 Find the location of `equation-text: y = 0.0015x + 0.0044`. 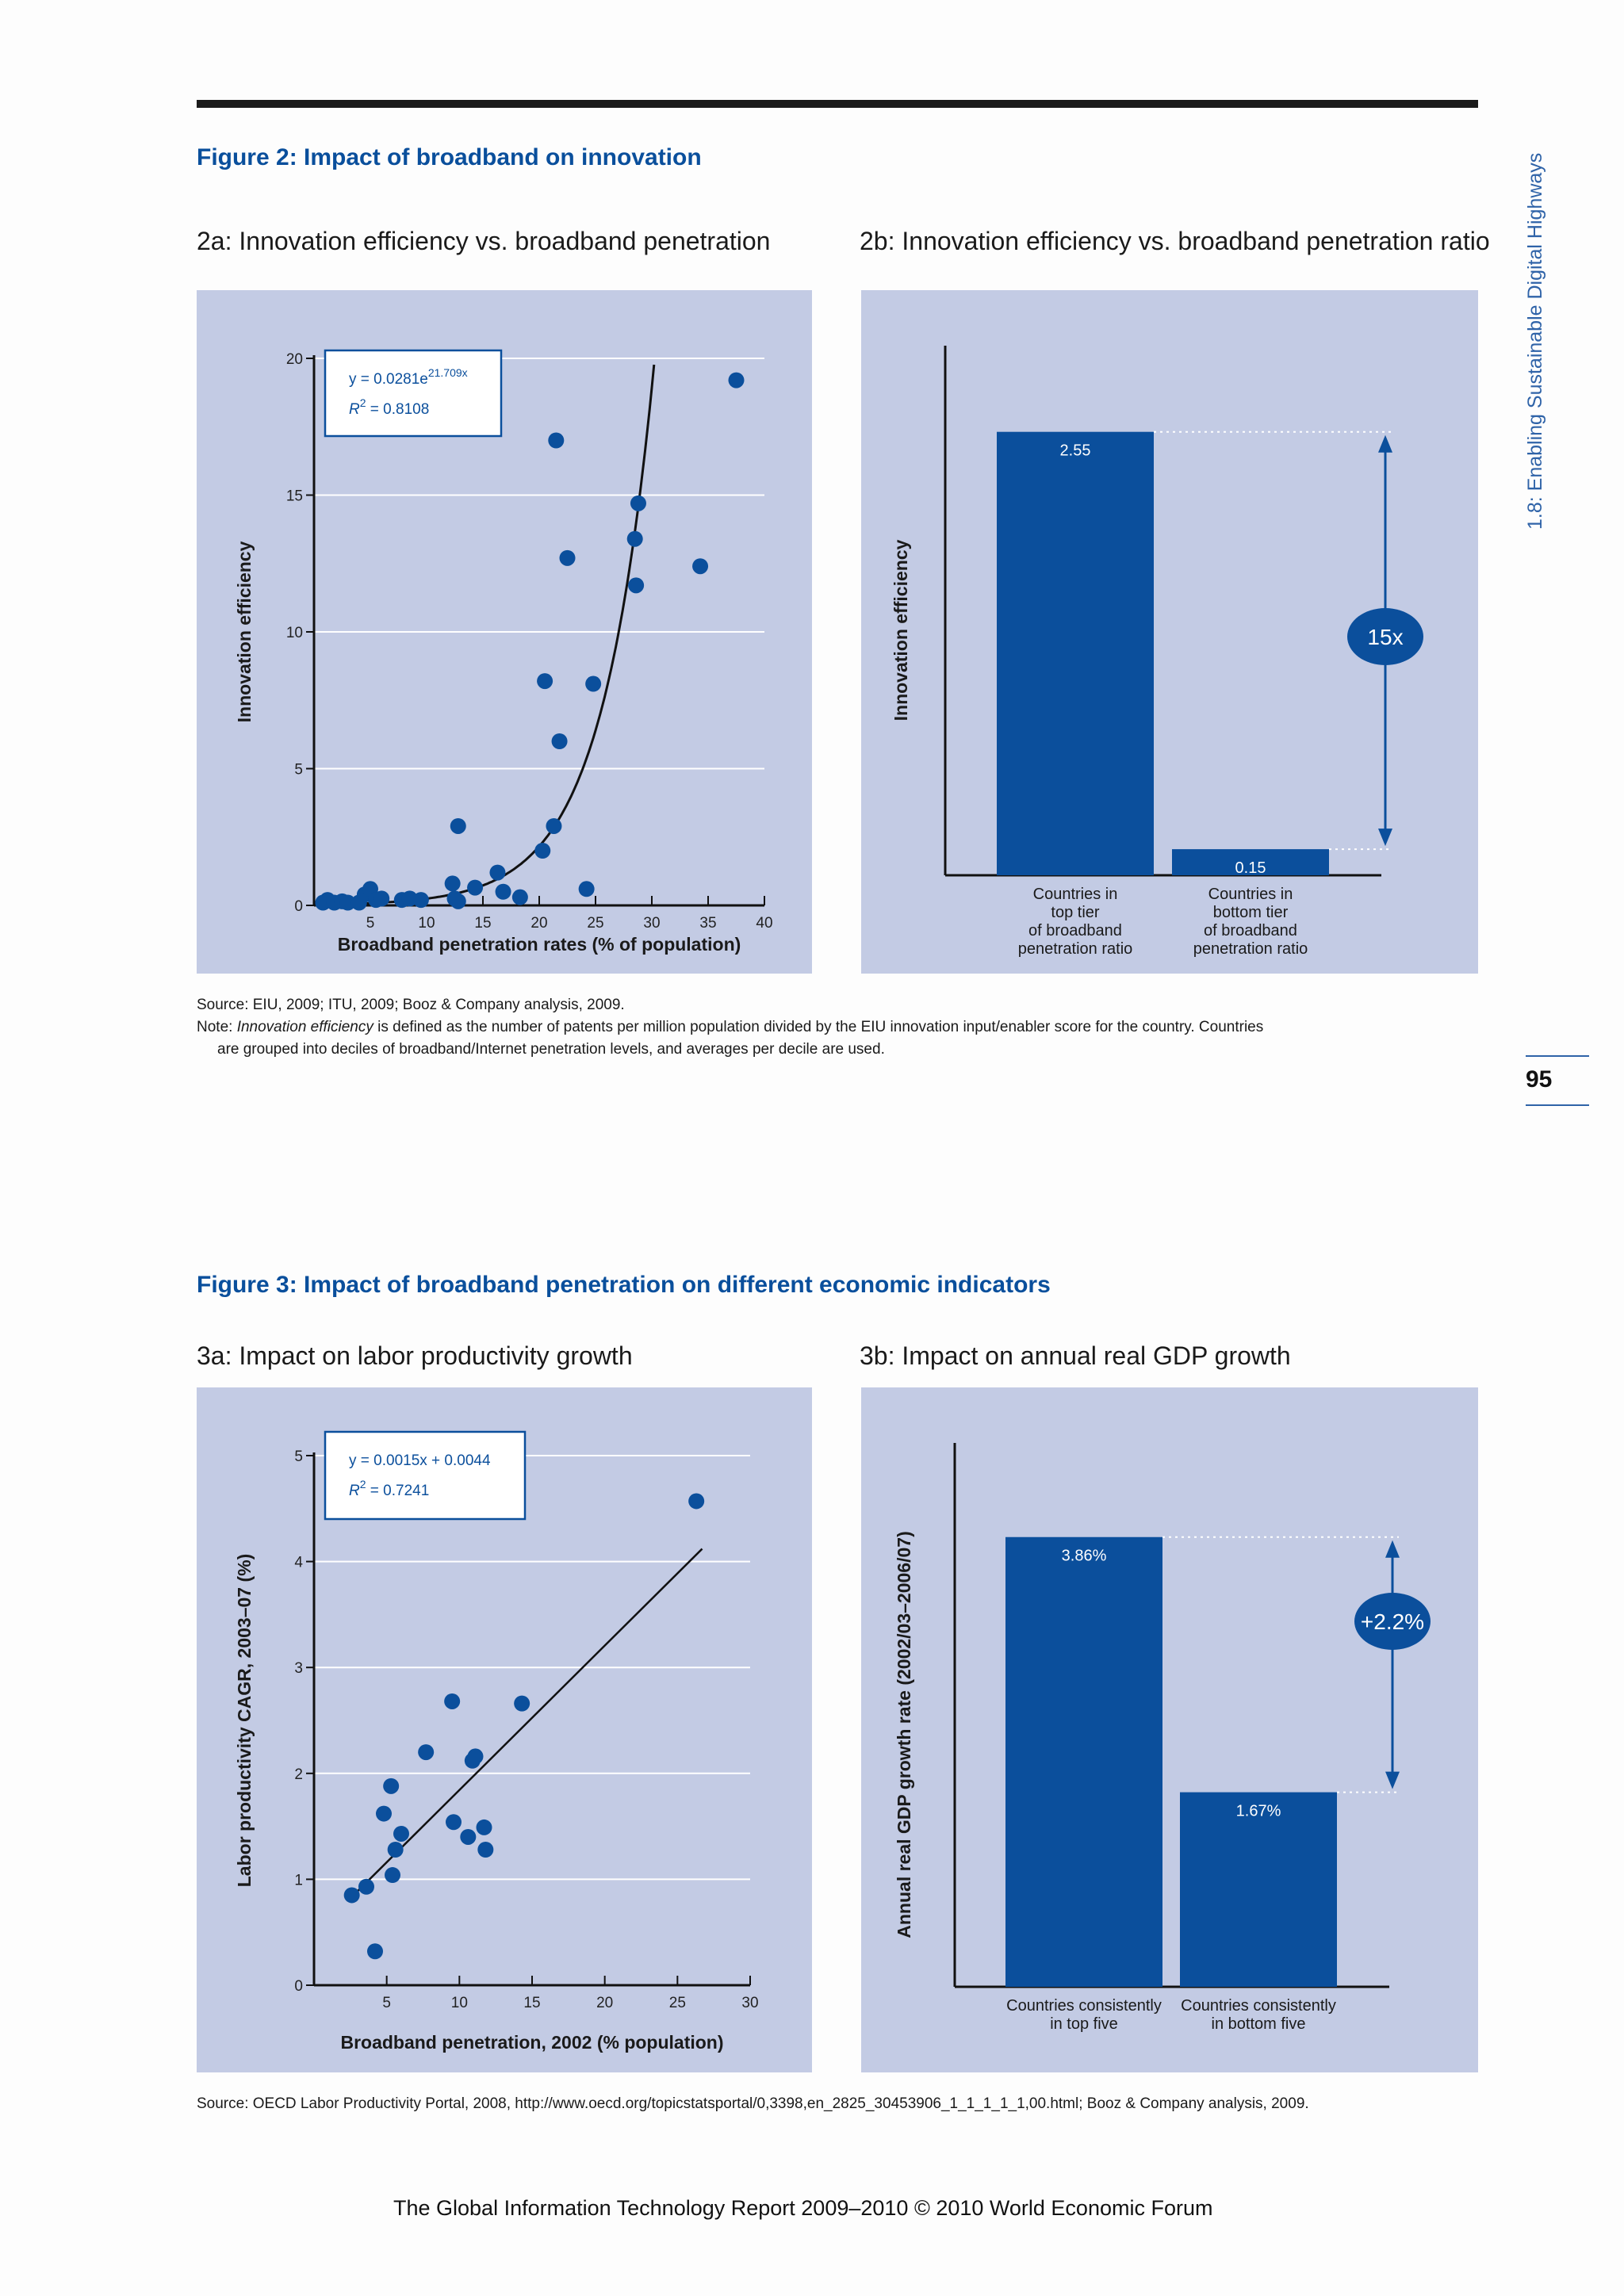

equation-text: y = 0.0015x + 0.0044 is located at coordinates (420, 1460).